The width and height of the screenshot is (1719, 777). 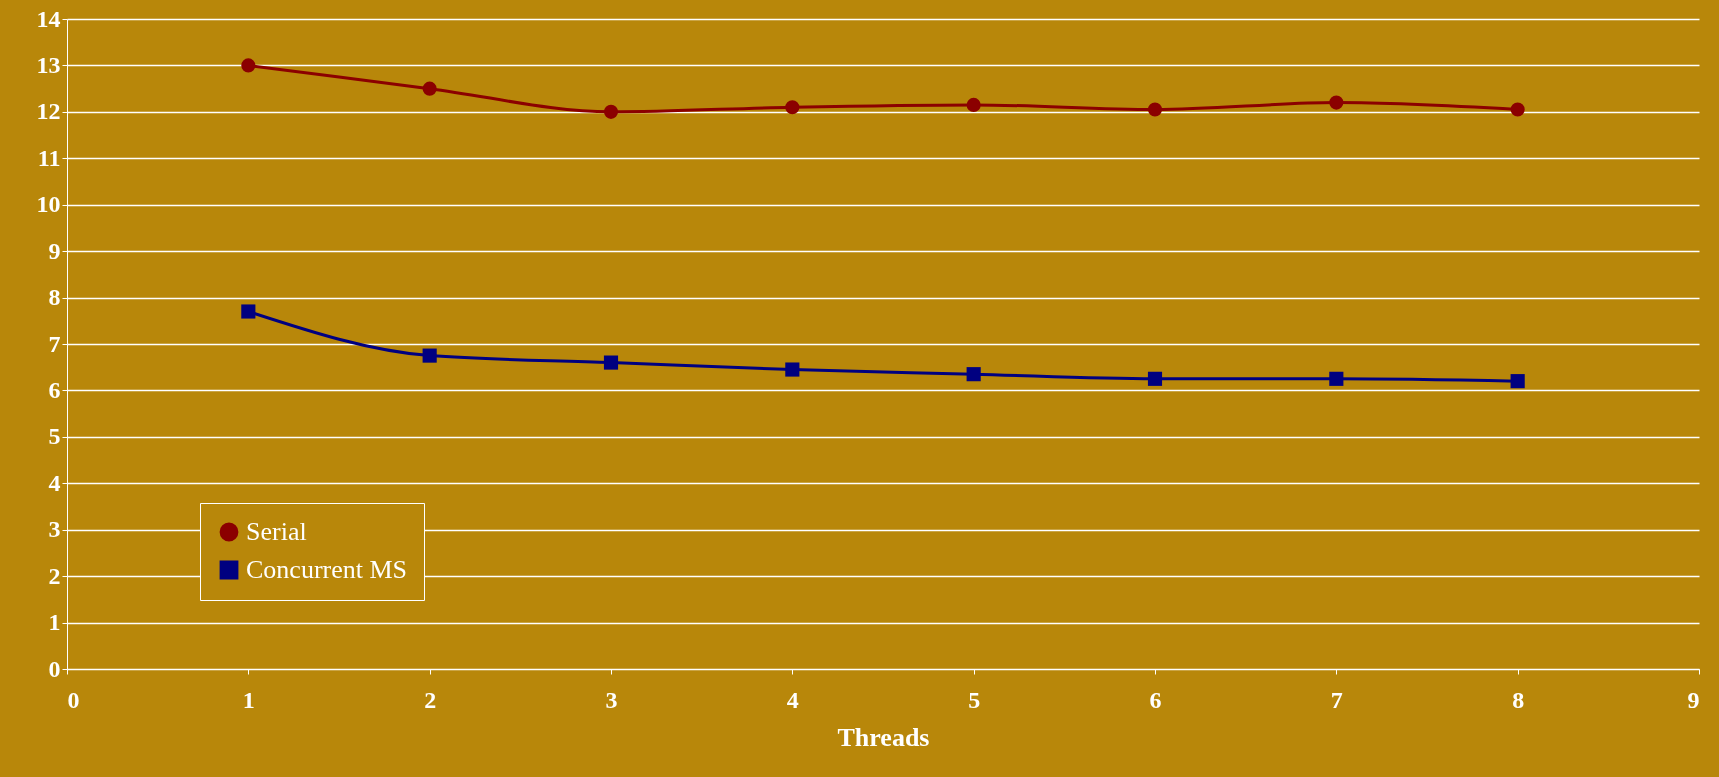 What do you see at coordinates (54, 575) in the screenshot?
I see `y-tick-label: 2` at bounding box center [54, 575].